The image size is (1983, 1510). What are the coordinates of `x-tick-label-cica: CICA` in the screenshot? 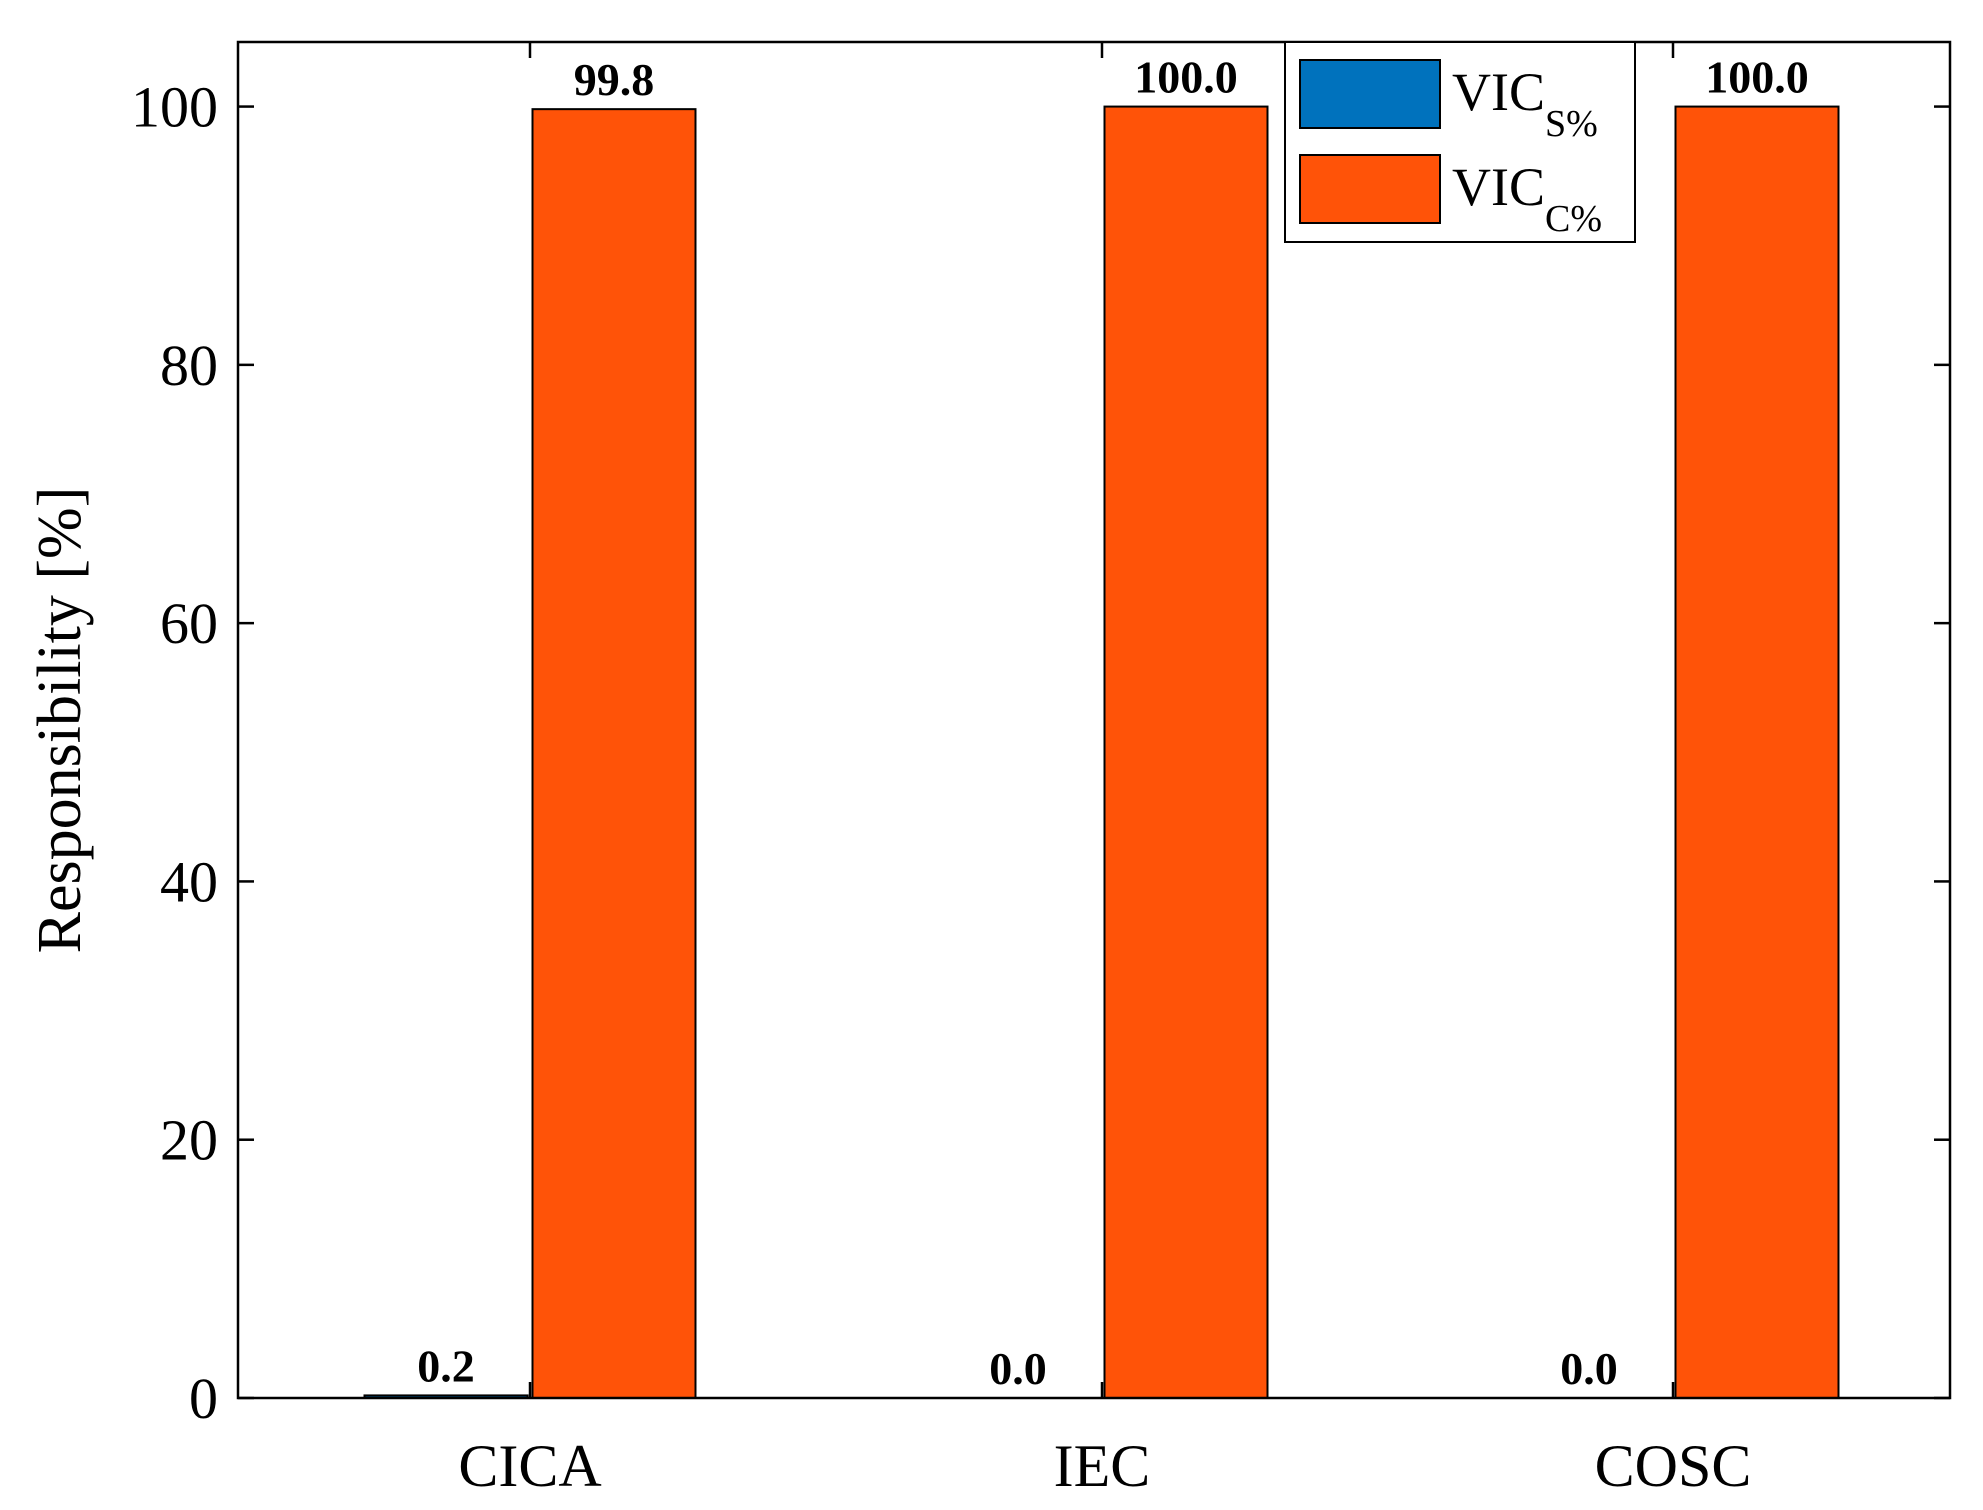 It's located at (529, 1466).